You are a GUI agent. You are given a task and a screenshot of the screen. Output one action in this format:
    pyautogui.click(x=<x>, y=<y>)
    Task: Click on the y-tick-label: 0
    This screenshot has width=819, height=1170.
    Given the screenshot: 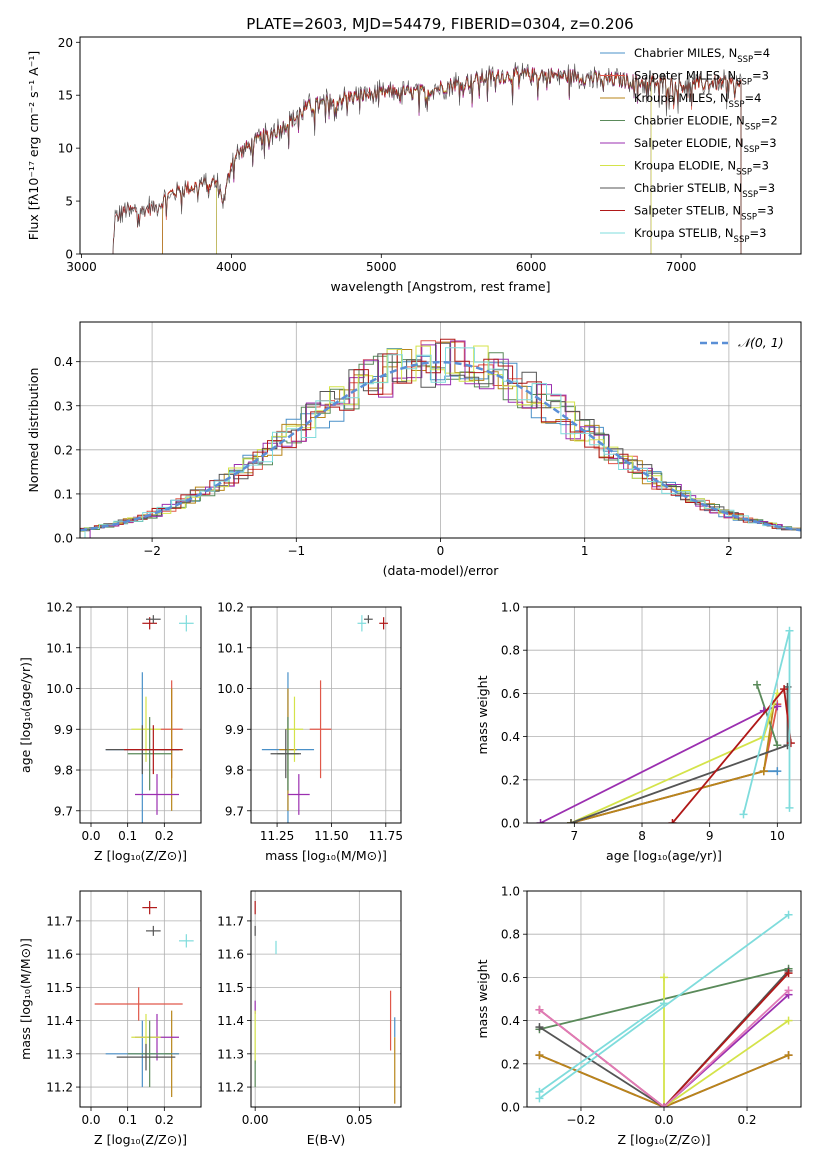 What is the action you would take?
    pyautogui.click(x=69, y=255)
    